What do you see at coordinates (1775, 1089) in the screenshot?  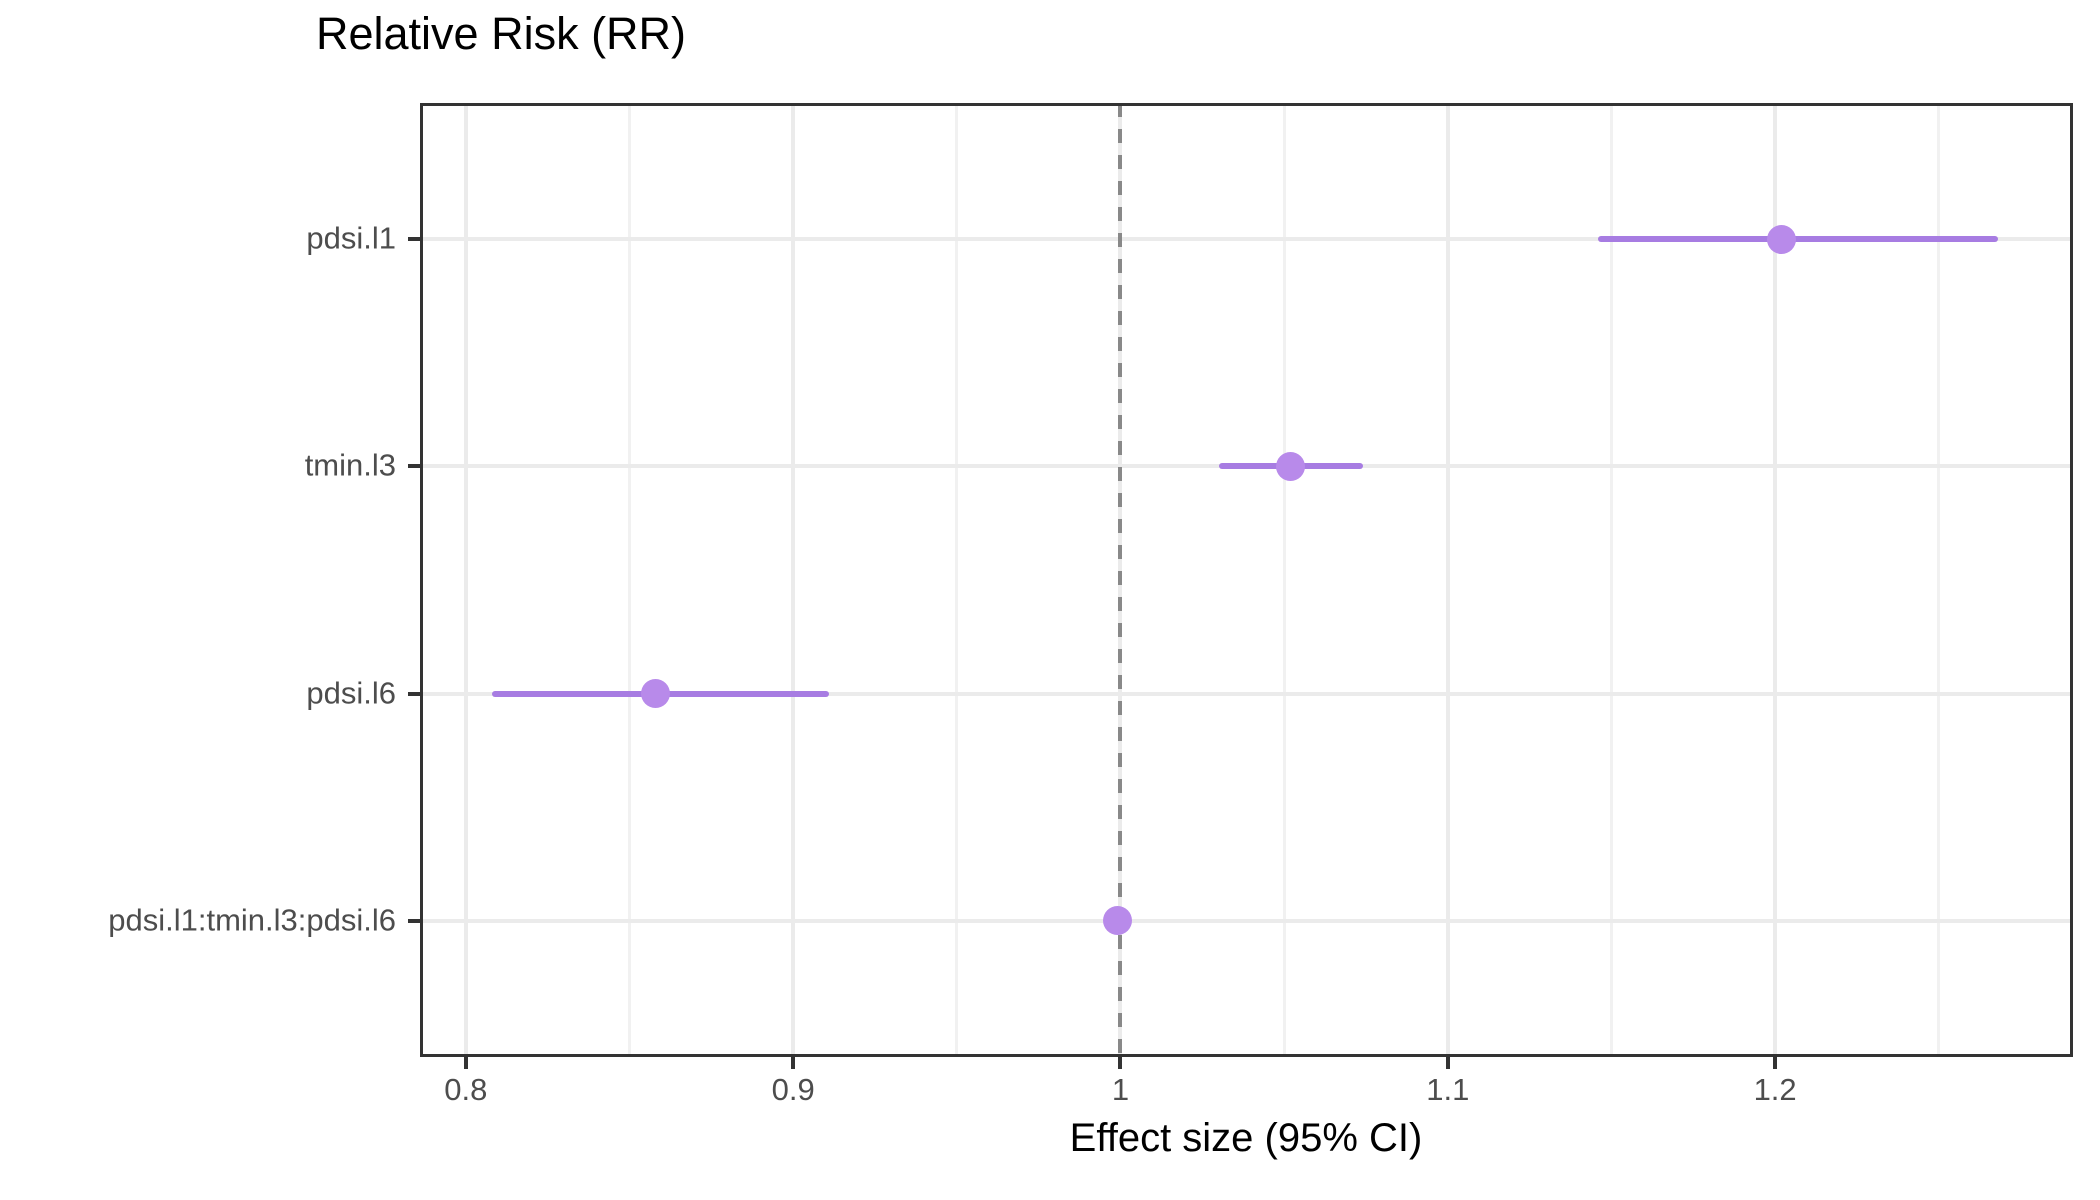 I see `x-tick-label: 1.2` at bounding box center [1775, 1089].